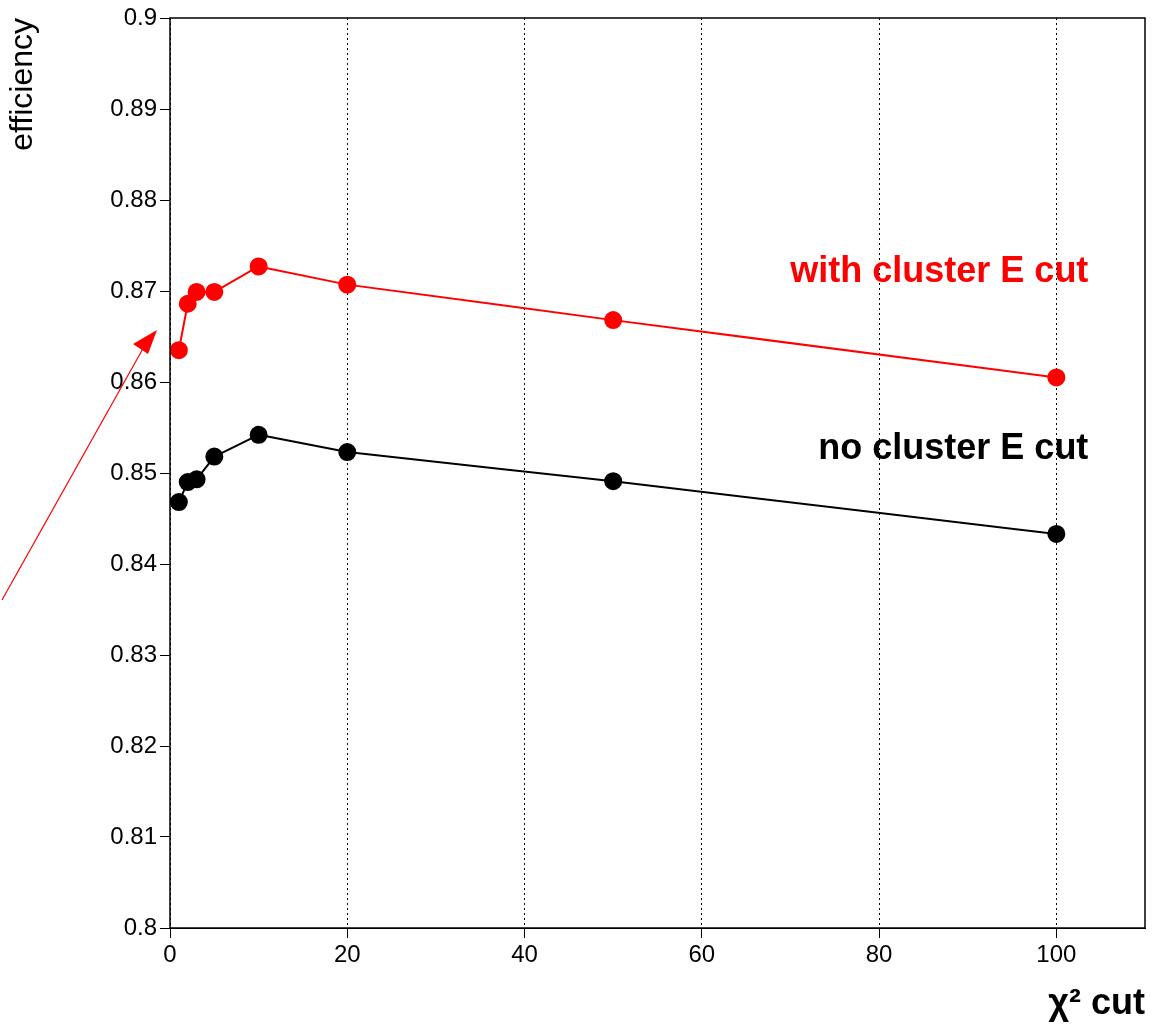  What do you see at coordinates (1056, 954) in the screenshot?
I see `x-tick-label: 100` at bounding box center [1056, 954].